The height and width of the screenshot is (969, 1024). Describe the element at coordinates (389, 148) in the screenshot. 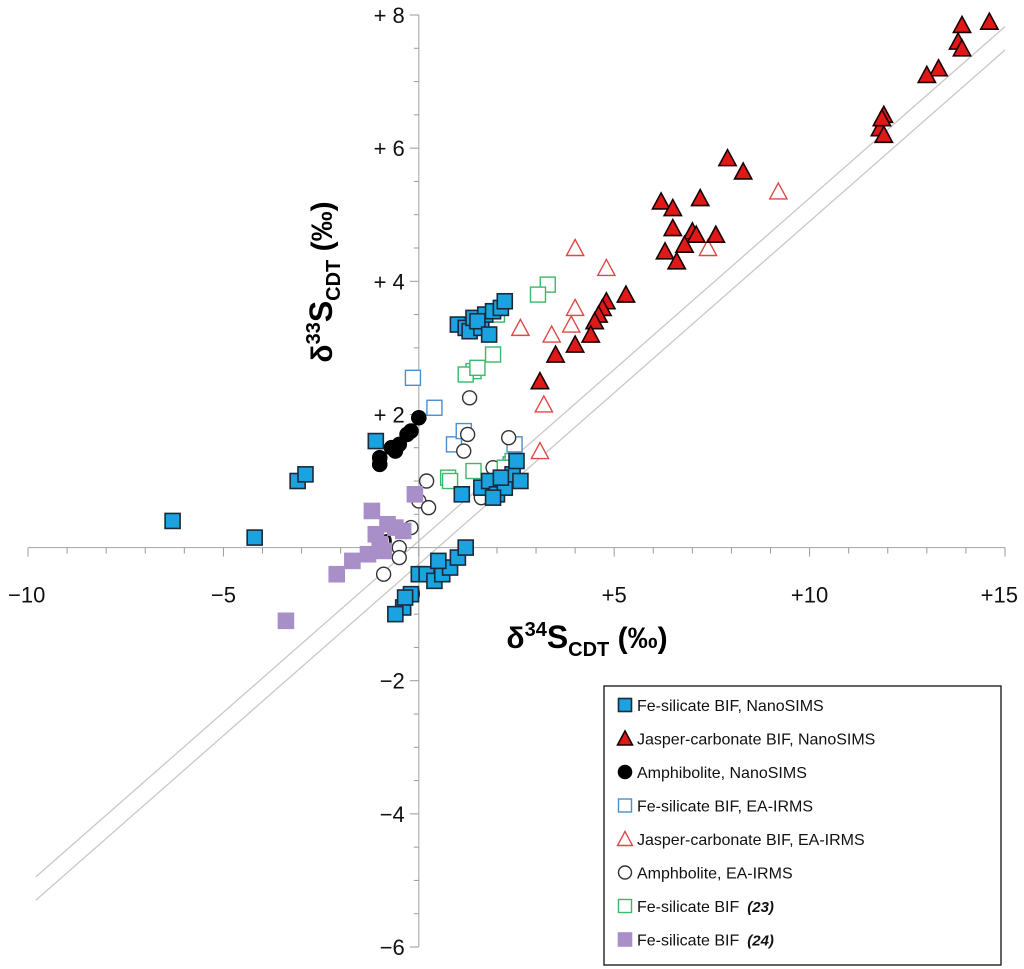

I see `y-tick-label: + 6` at that location.